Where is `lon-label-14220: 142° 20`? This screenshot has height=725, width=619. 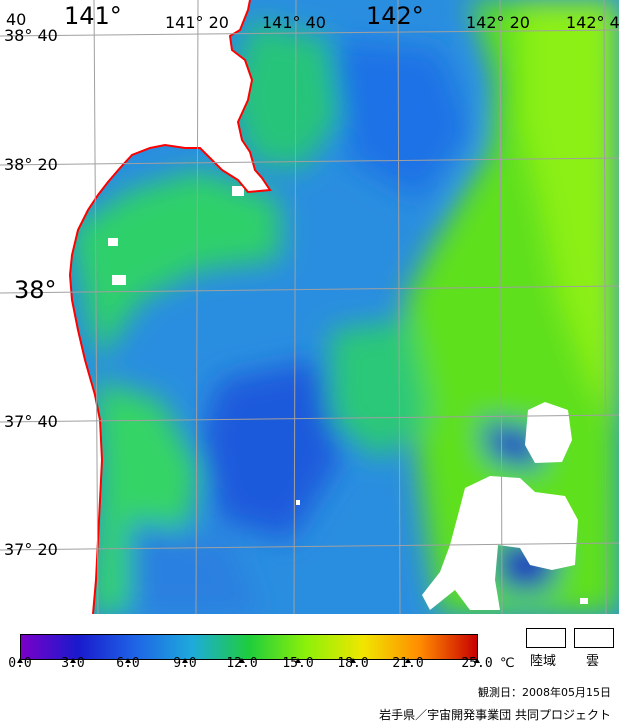
lon-label-14220: 142° 20 is located at coordinates (498, 22).